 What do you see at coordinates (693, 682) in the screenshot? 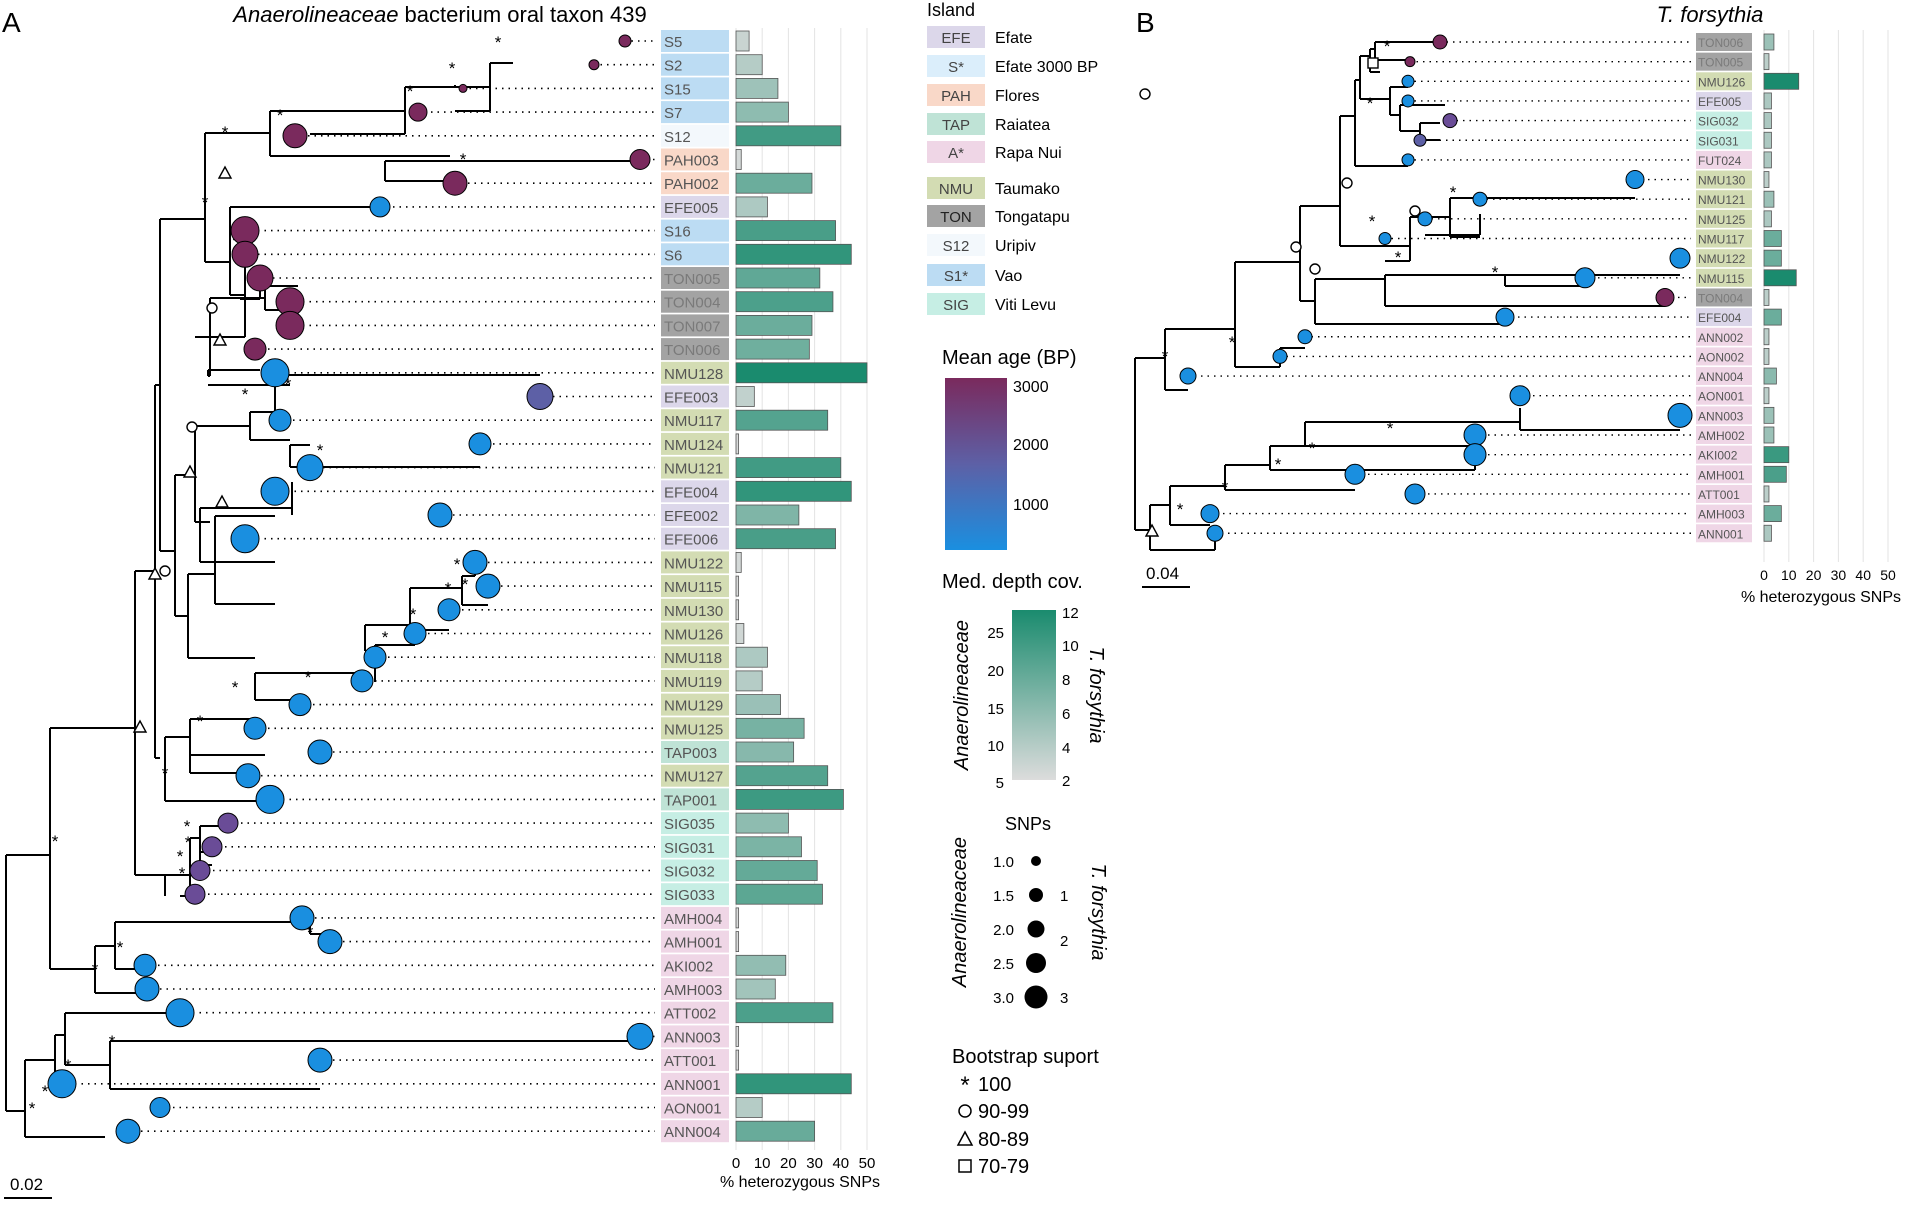
I see `leaf-label: NMU119` at bounding box center [693, 682].